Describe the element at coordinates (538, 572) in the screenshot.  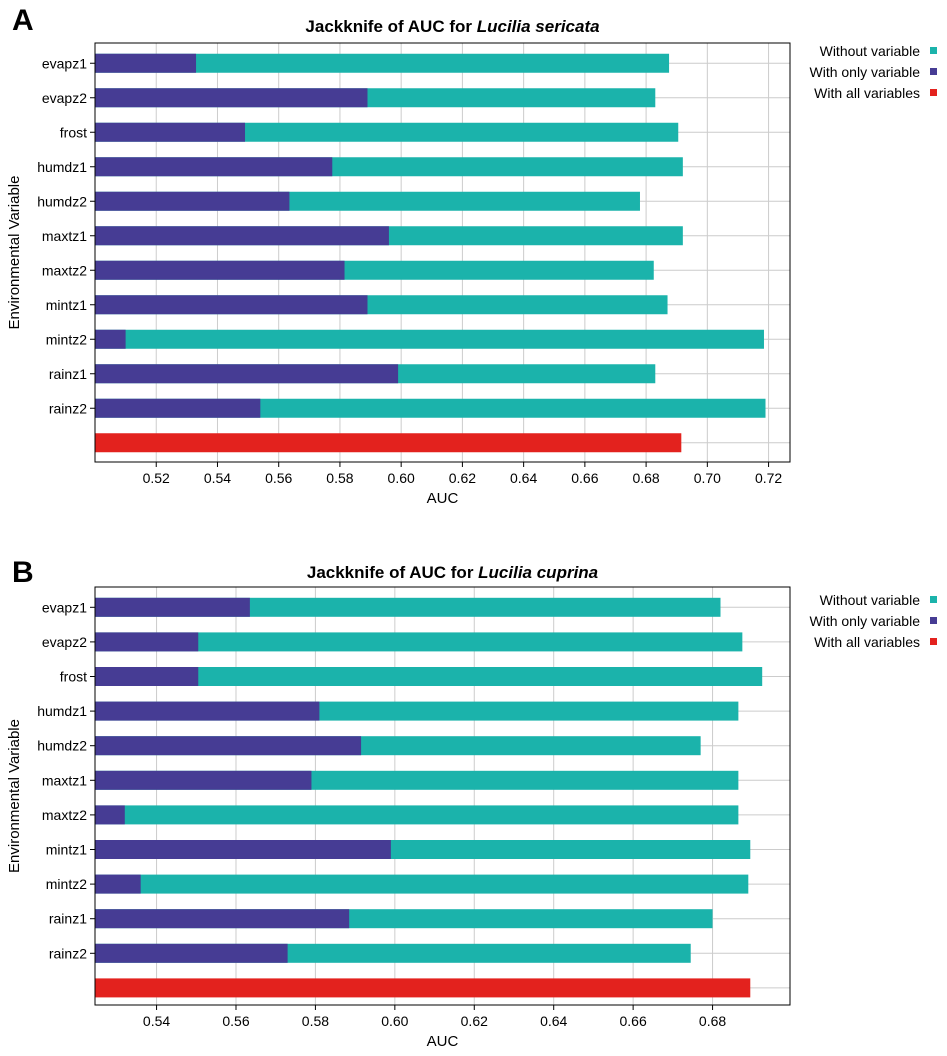
I see `chart-title-species: Lucilia cuprina` at that location.